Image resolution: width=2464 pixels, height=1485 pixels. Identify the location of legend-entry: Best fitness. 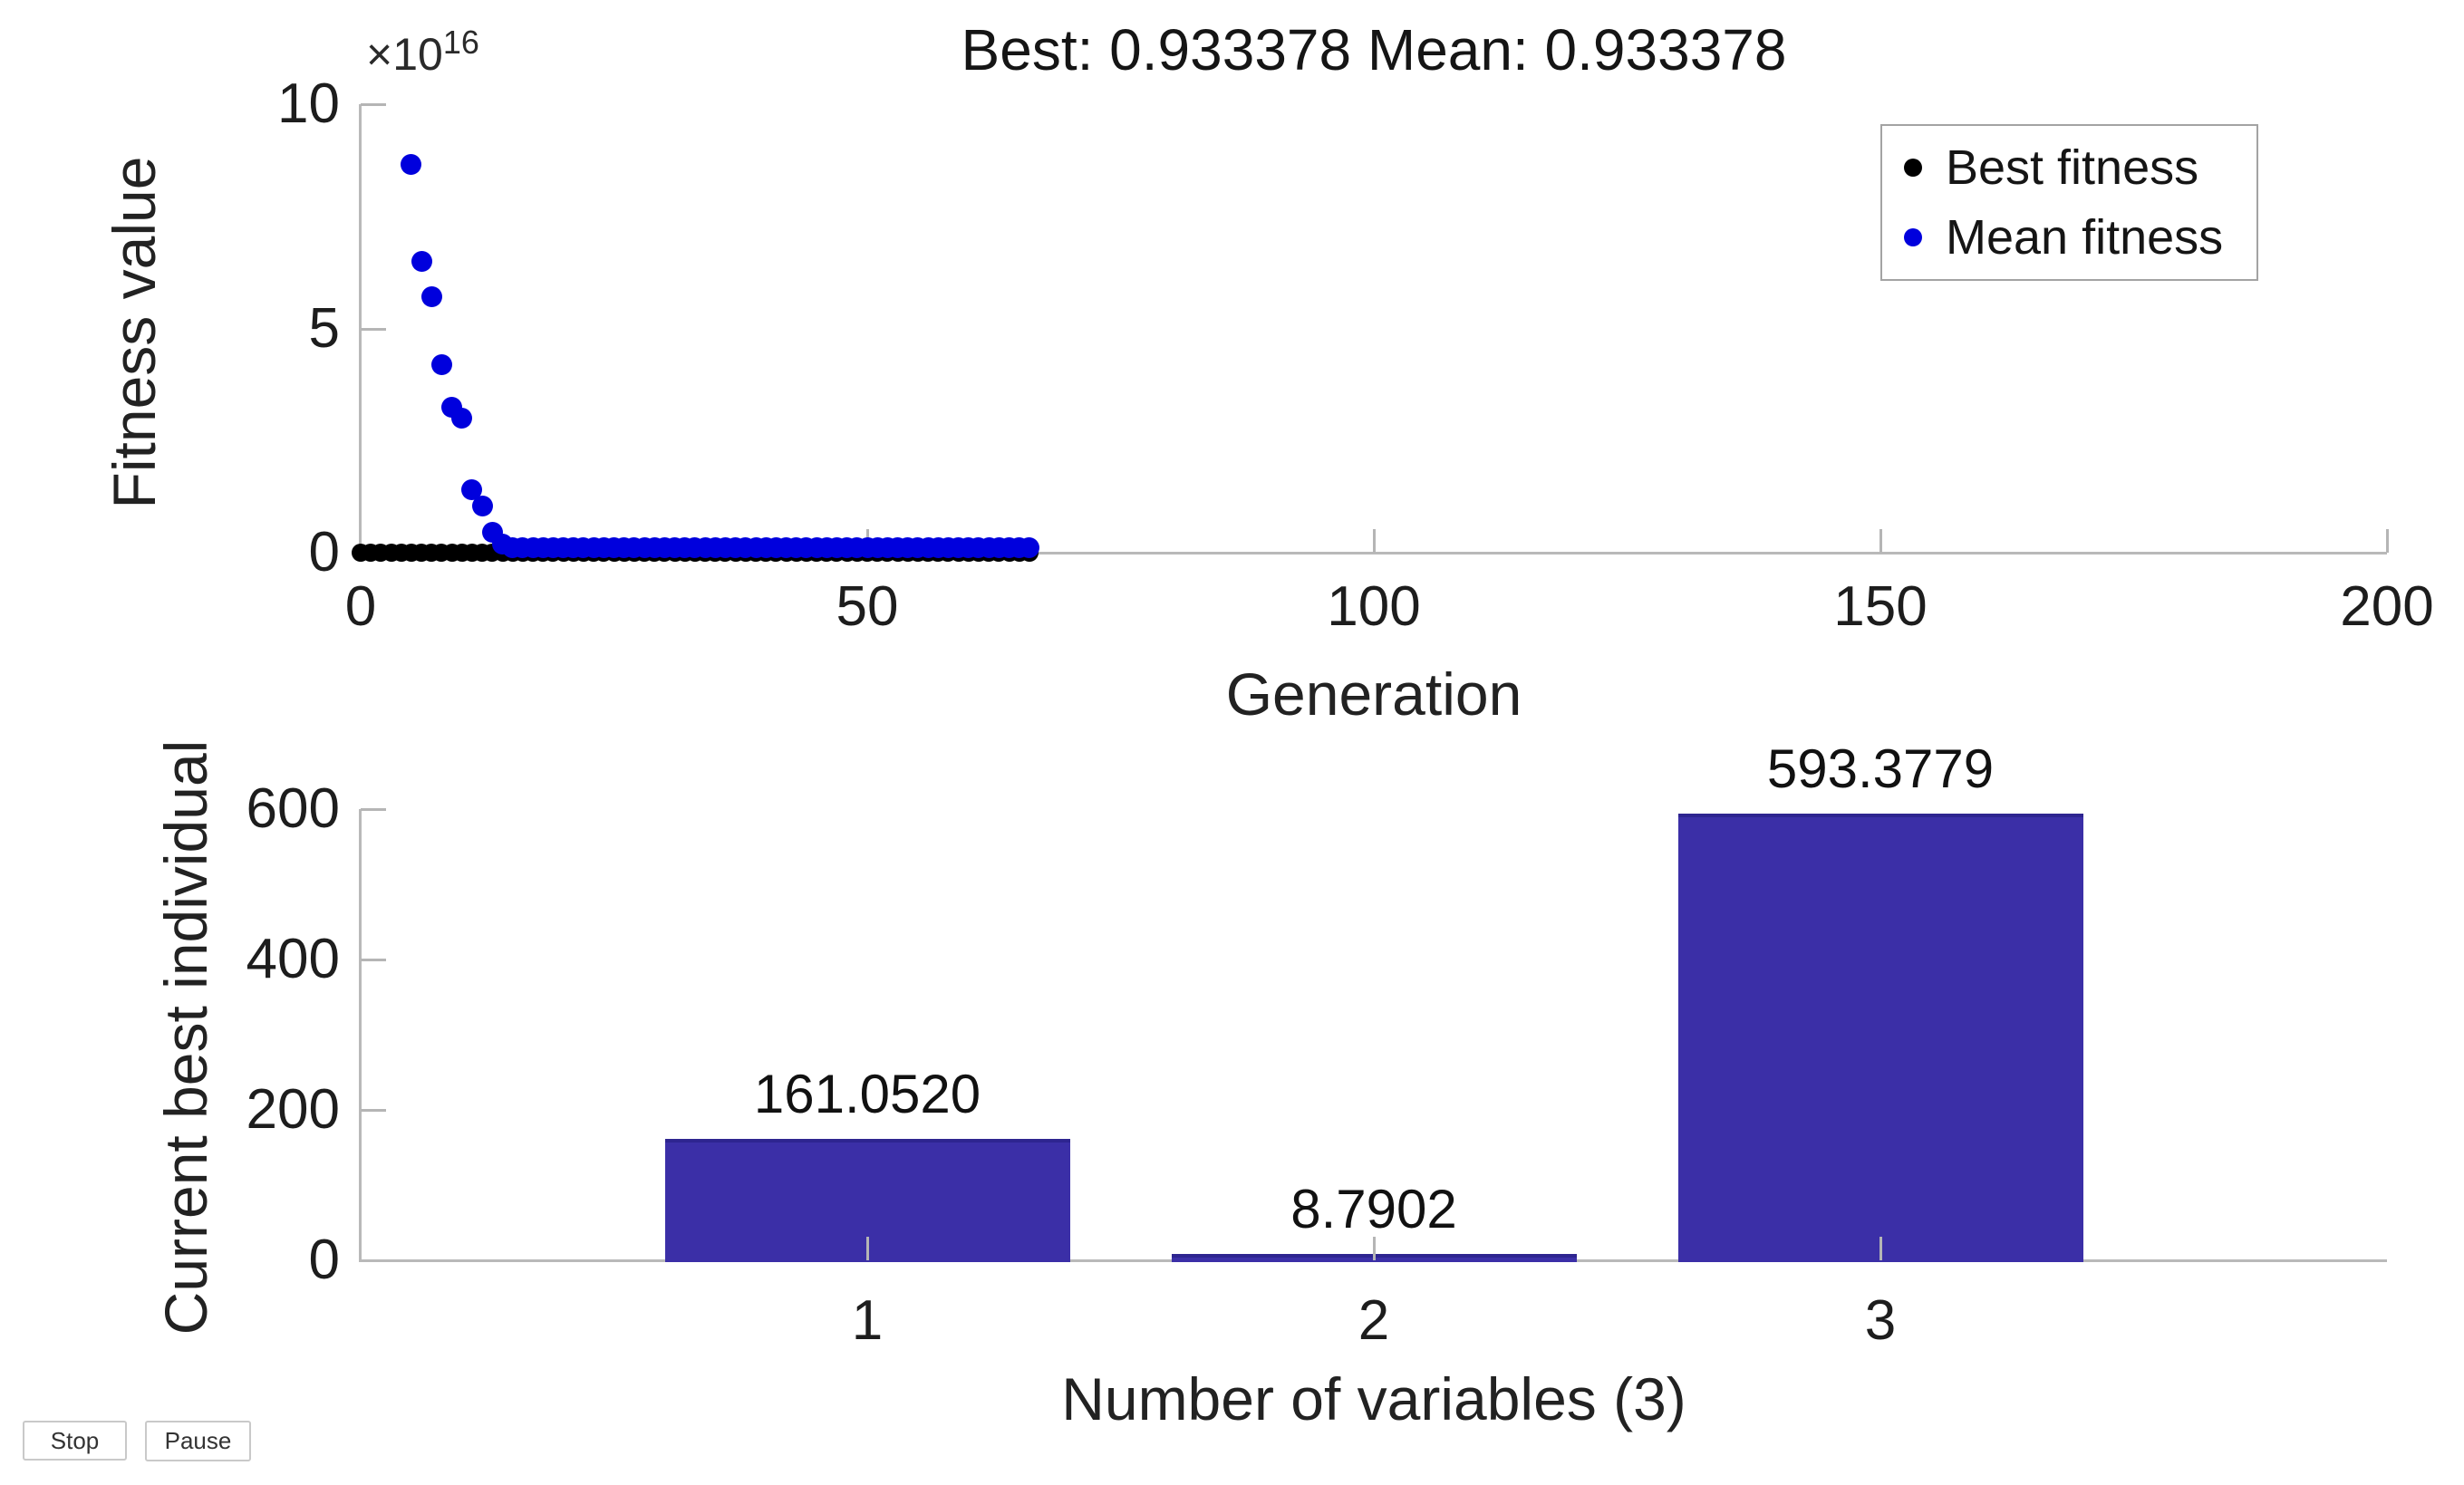
(2080, 168).